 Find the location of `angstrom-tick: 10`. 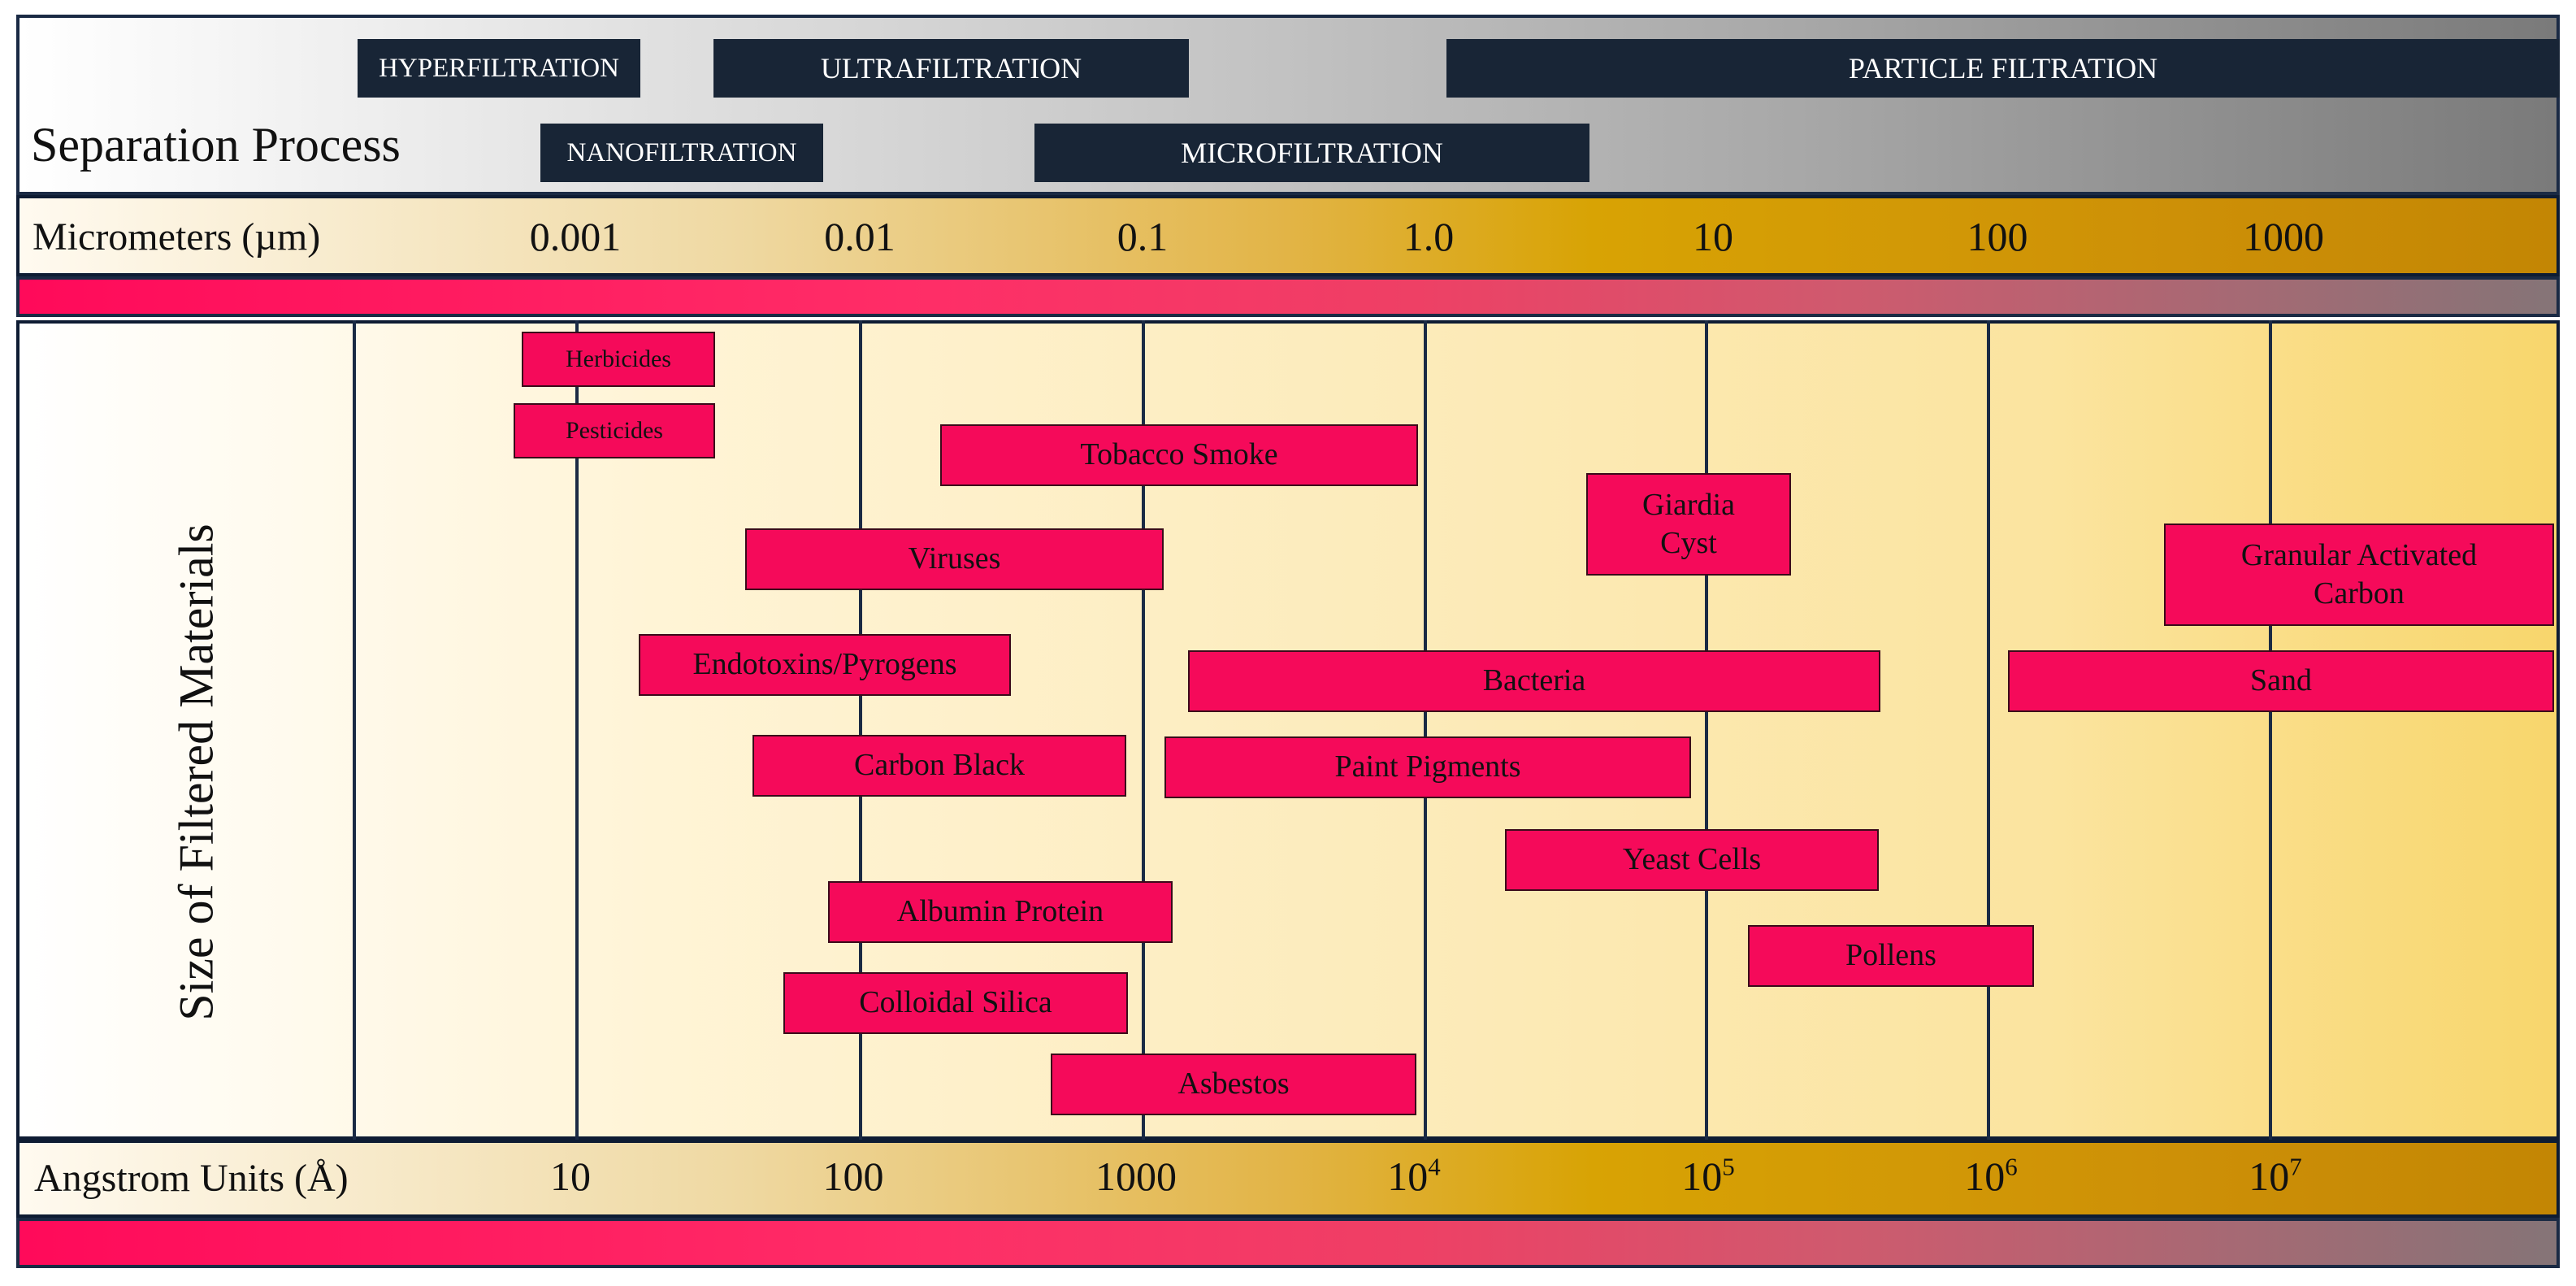

angstrom-tick: 10 is located at coordinates (570, 1176).